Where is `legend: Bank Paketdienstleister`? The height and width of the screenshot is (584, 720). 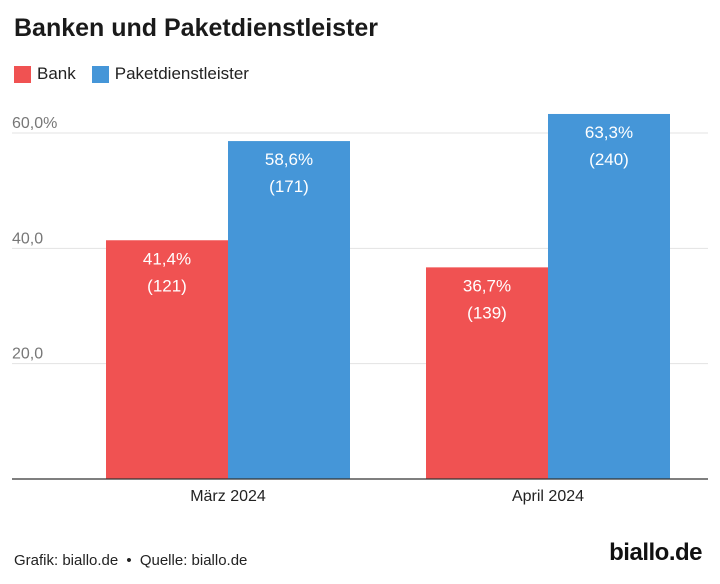
legend: Bank Paketdienstleister is located at coordinates (139, 74).